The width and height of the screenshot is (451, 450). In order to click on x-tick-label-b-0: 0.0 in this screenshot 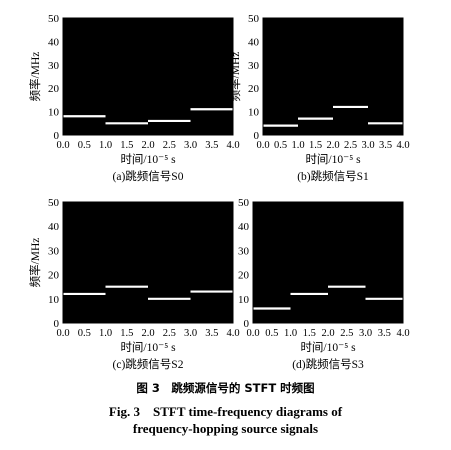, I will do `click(262, 145)`.